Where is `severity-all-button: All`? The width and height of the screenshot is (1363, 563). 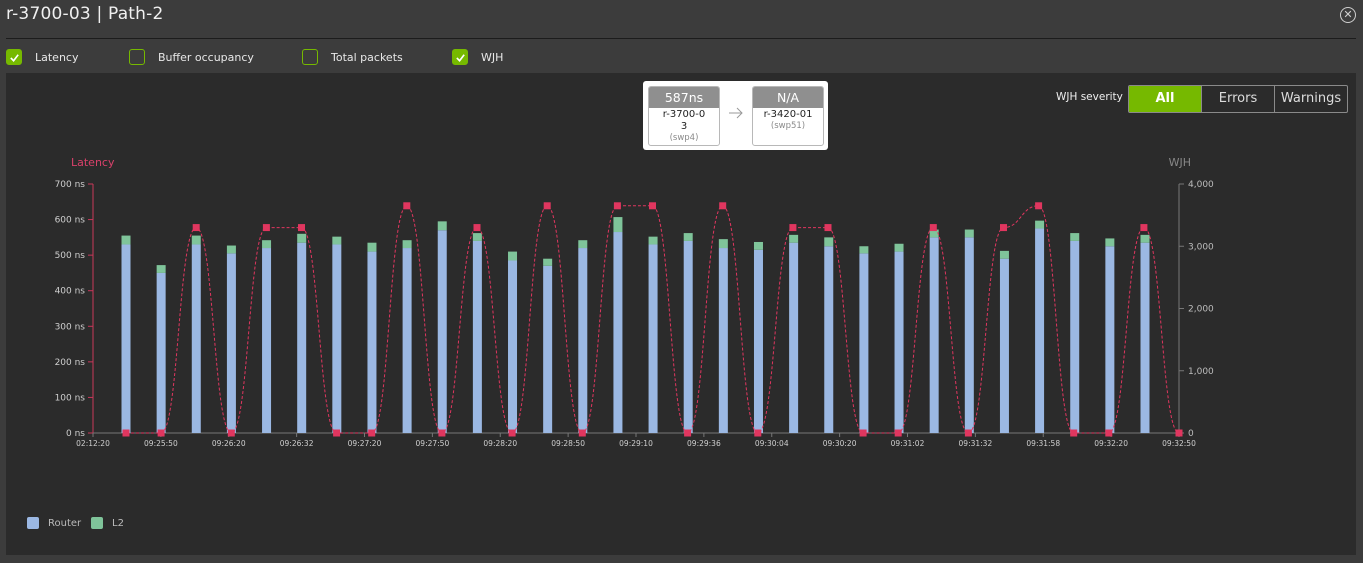 severity-all-button: All is located at coordinates (1165, 99).